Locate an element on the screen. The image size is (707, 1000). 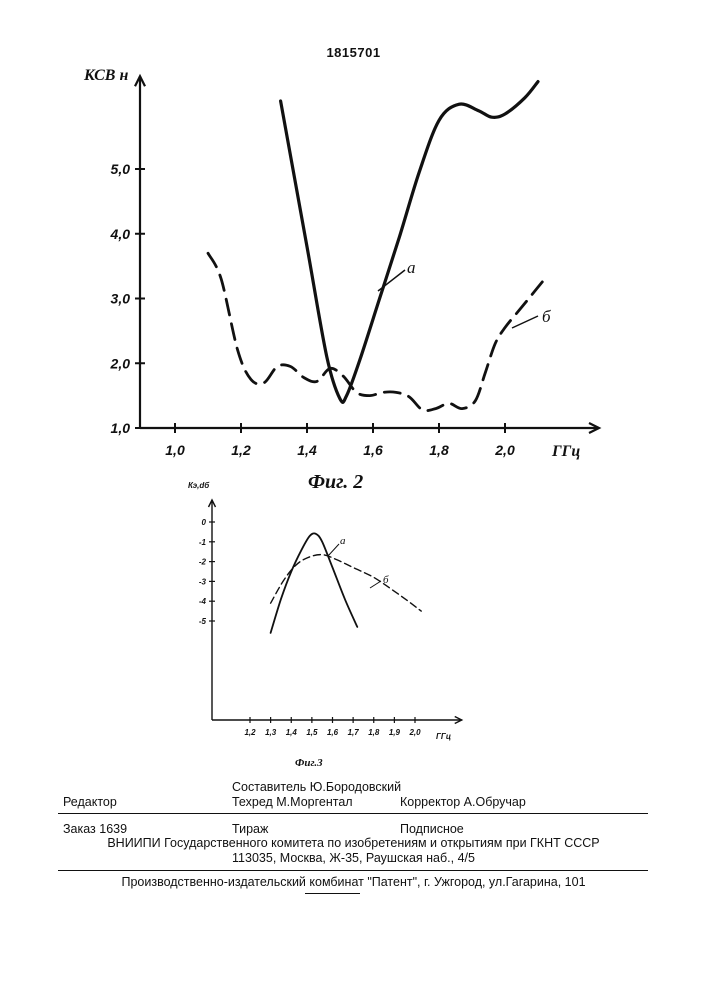
address-line: 113035, Москва, Ж-35, Раушская наб., 4/5 is located at coordinates (353, 858).